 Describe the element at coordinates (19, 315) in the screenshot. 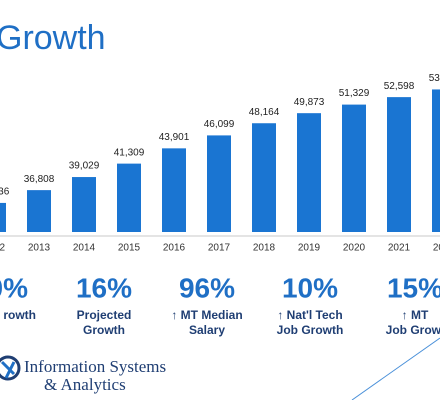

I see `stat-label: rowth` at that location.